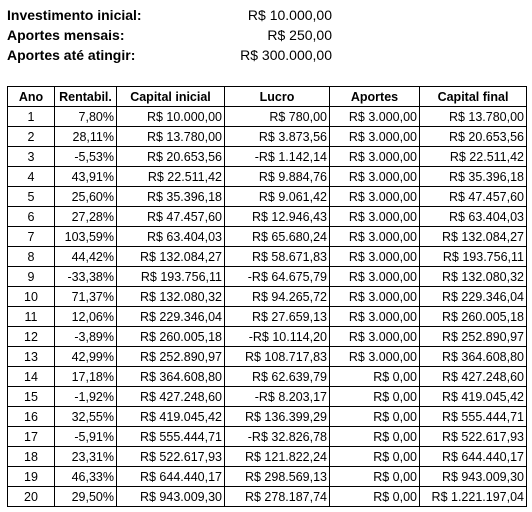  What do you see at coordinates (74, 15) in the screenshot?
I see `summary-label: Investimento inicial:` at bounding box center [74, 15].